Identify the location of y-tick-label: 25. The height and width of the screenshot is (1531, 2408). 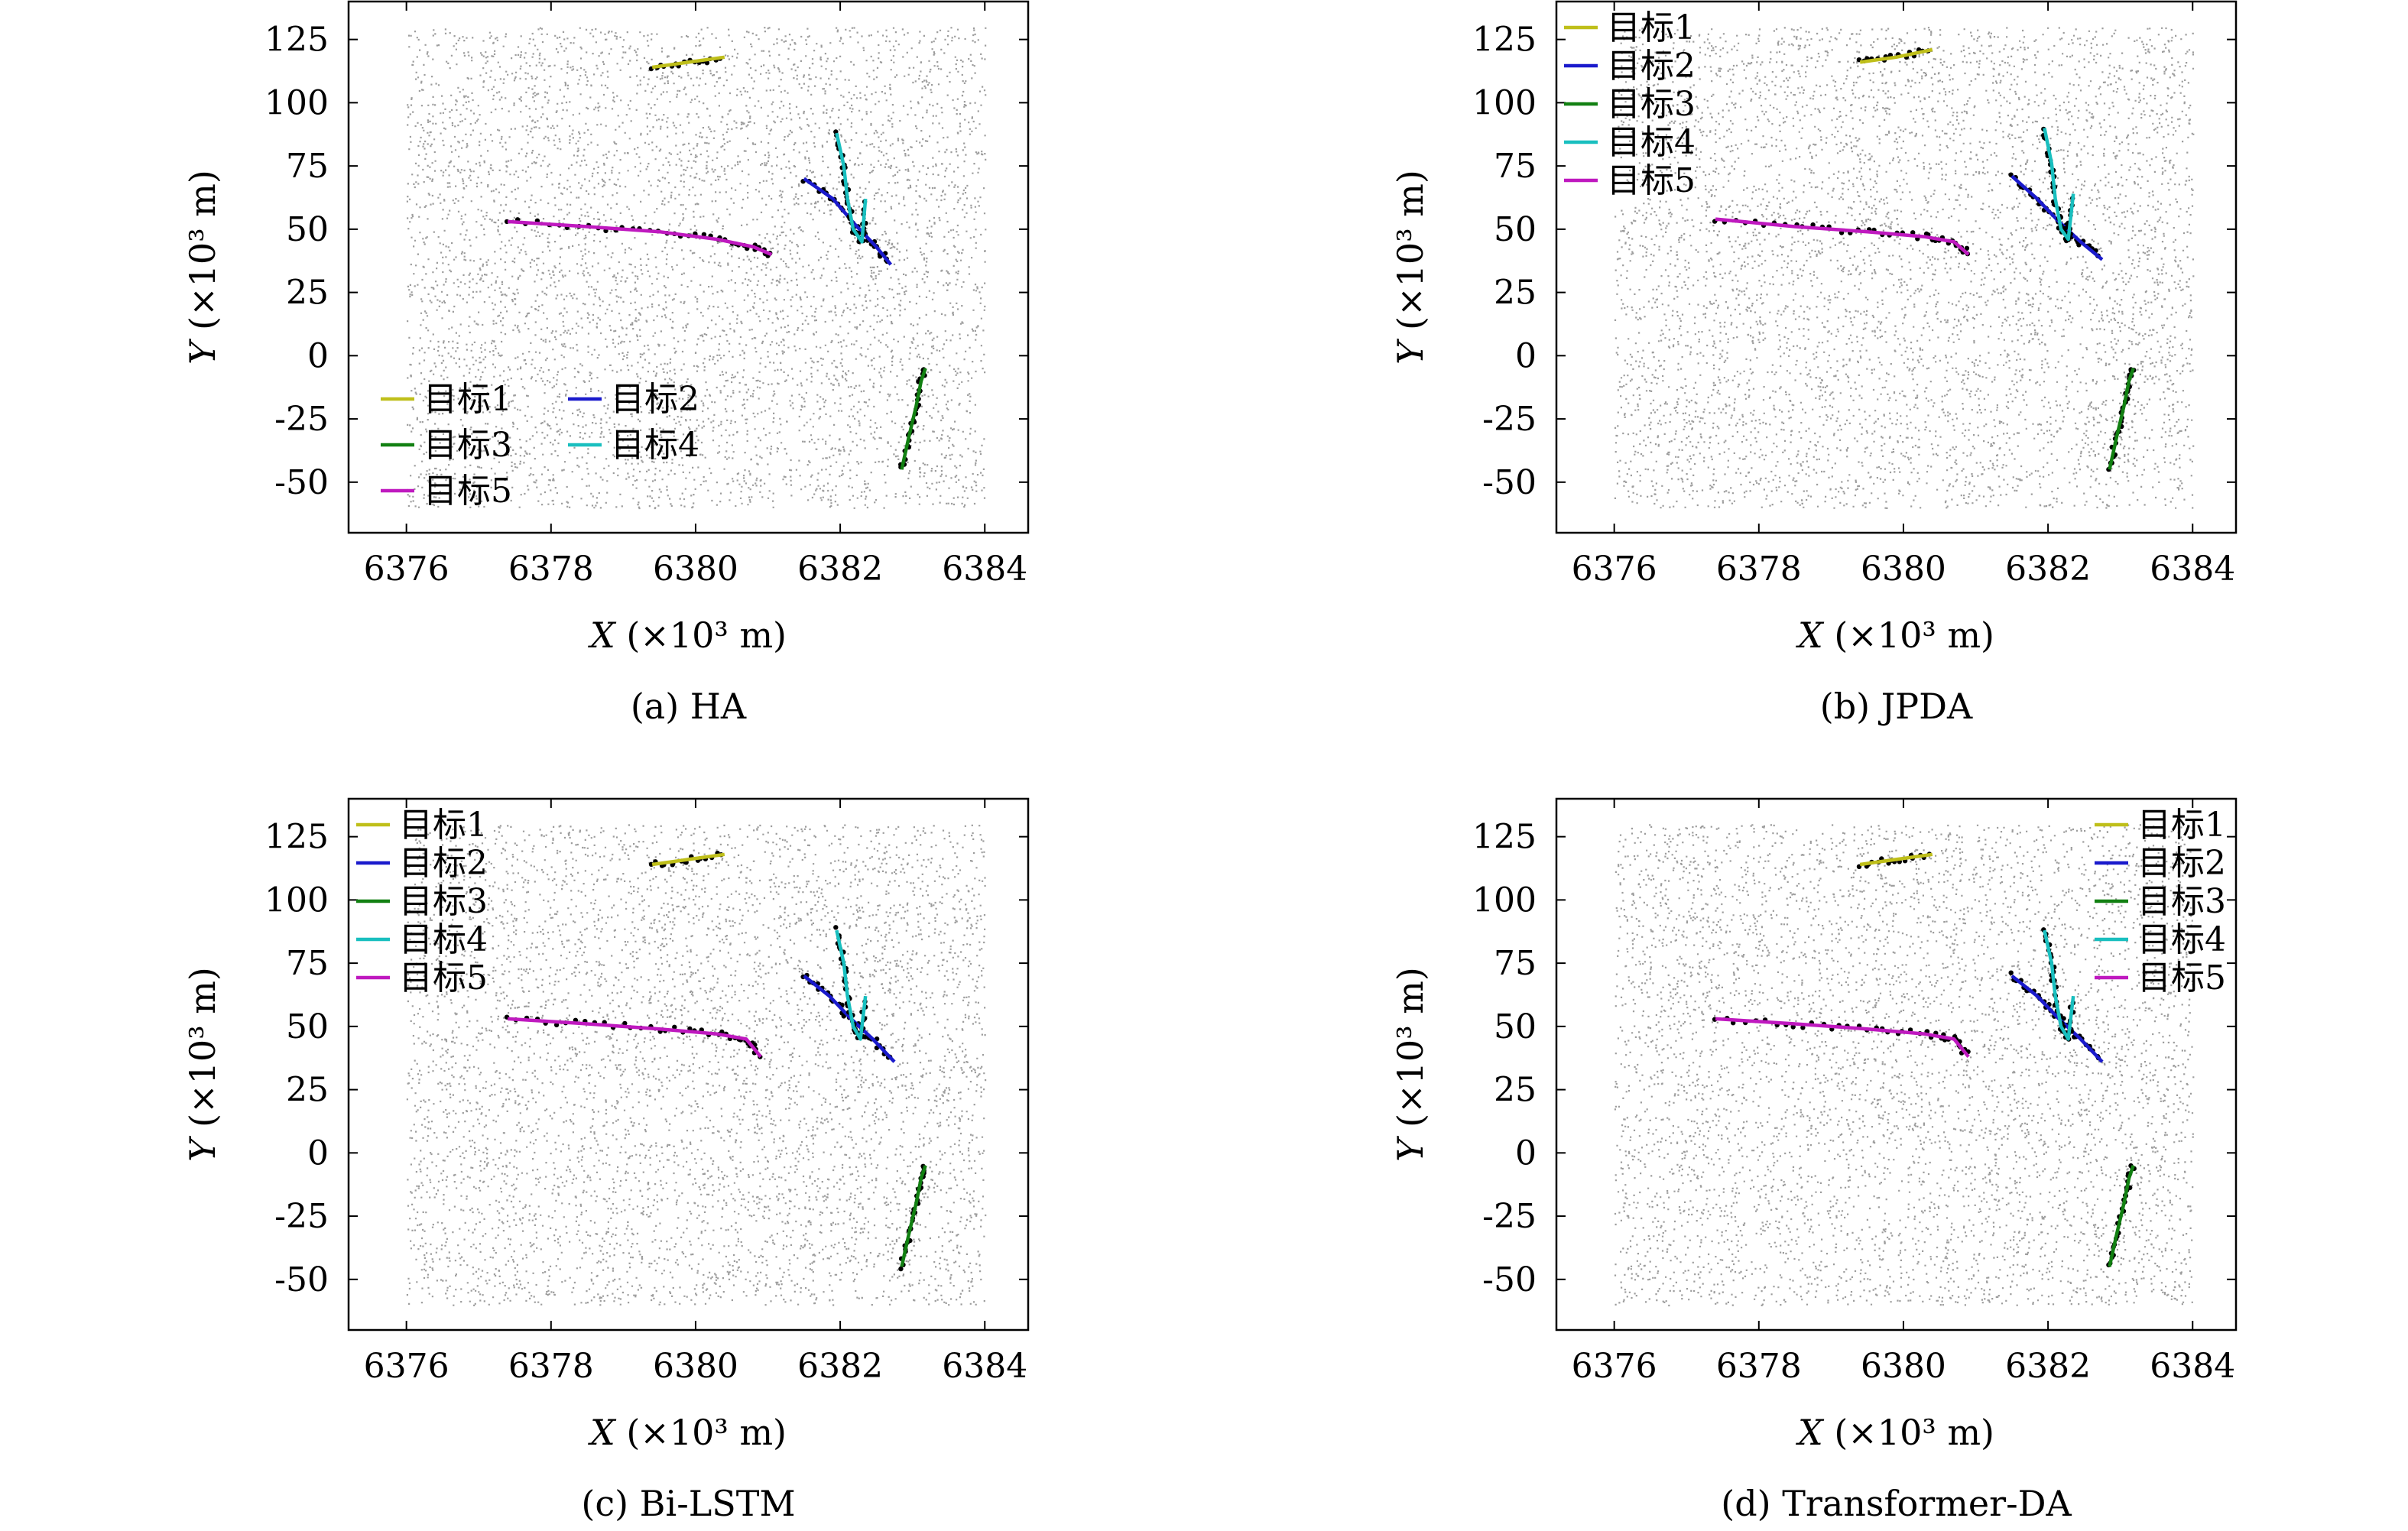
(308, 1090).